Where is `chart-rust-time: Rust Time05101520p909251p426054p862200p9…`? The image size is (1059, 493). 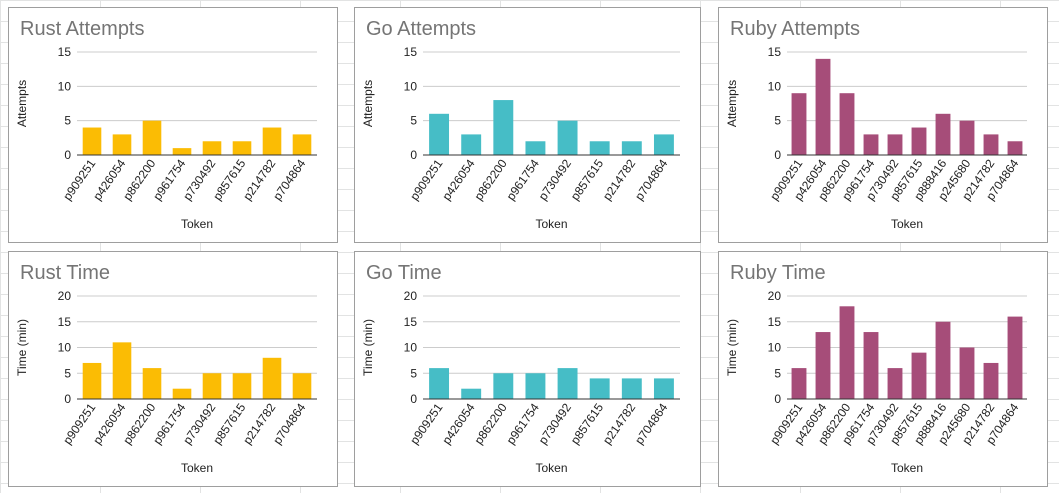
chart-rust-time: Rust Time05101520p909251p426054p862200p9… is located at coordinates (166, 368).